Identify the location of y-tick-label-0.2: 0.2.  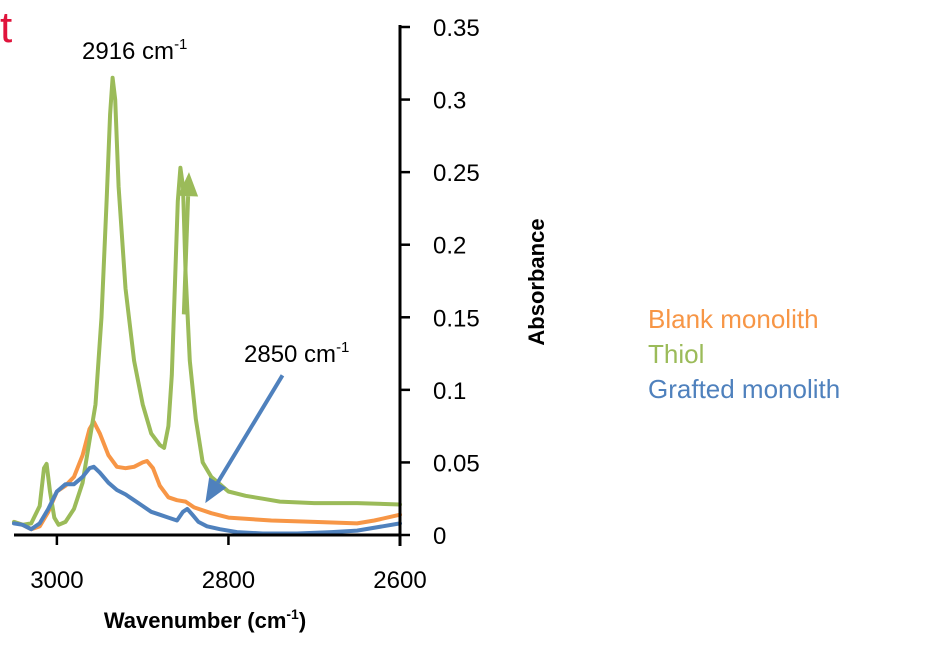
(449, 246).